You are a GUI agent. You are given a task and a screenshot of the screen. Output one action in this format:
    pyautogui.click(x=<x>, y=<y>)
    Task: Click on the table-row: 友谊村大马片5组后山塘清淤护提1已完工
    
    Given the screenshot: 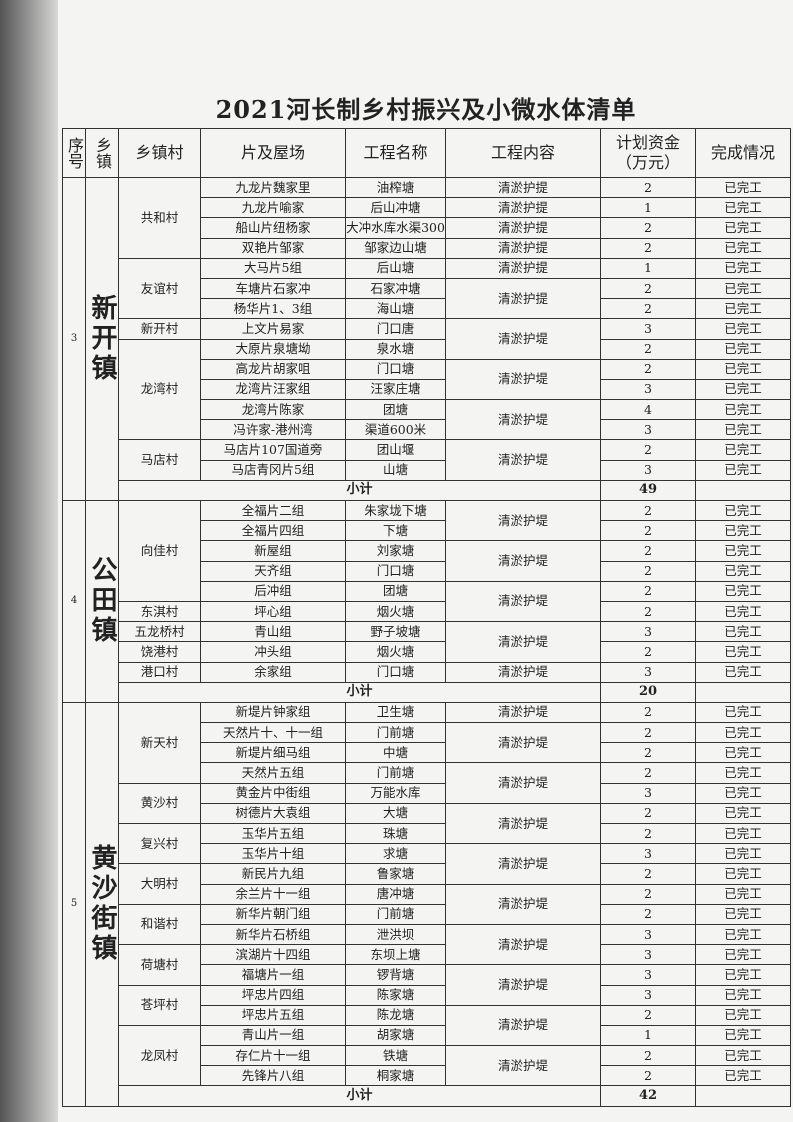 What is the action you would take?
    pyautogui.click(x=427, y=268)
    